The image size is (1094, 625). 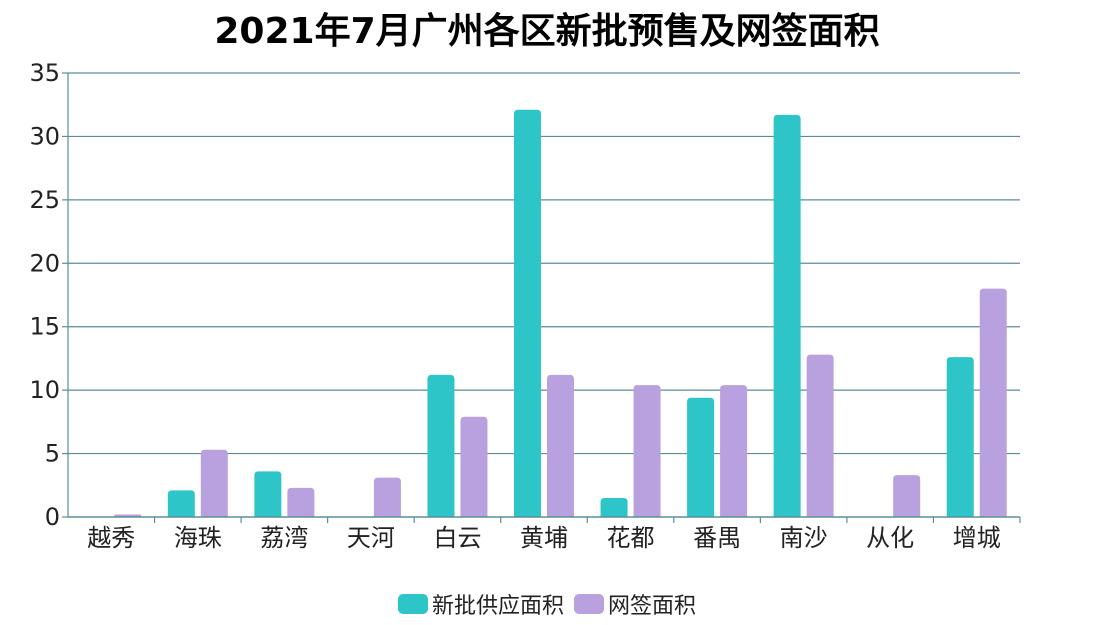 What do you see at coordinates (457, 538) in the screenshot?
I see `xtick-label: 白云` at bounding box center [457, 538].